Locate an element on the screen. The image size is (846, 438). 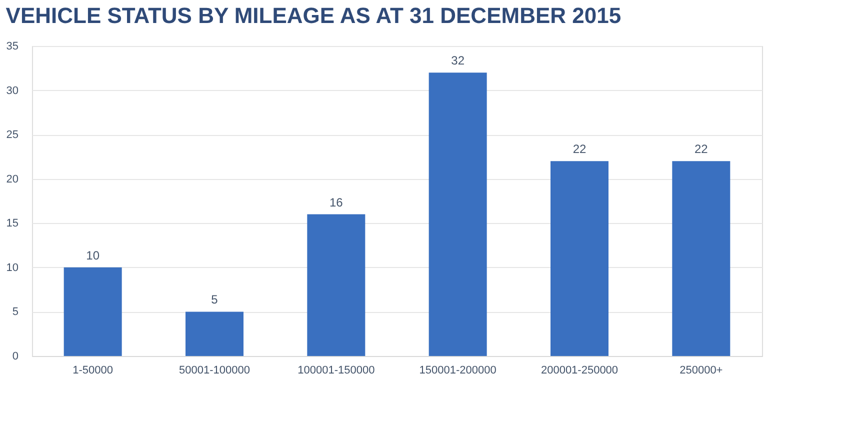
data-label: 32 is located at coordinates (458, 61).